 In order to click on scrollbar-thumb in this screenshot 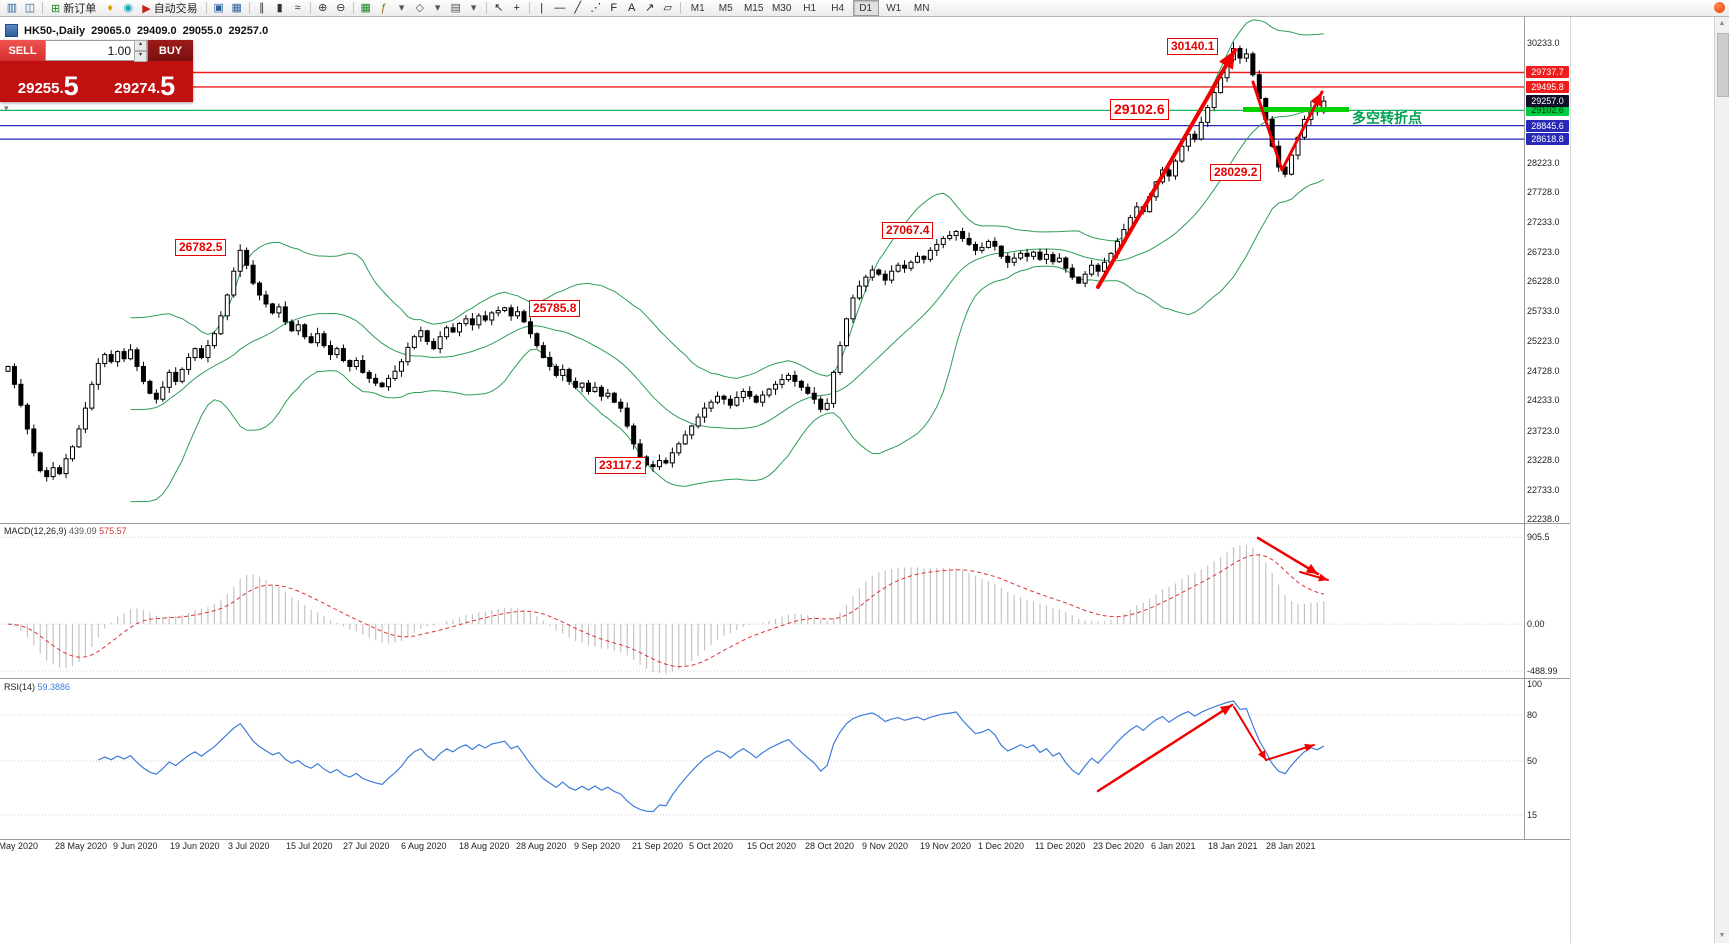, I will do `click(1723, 65)`.